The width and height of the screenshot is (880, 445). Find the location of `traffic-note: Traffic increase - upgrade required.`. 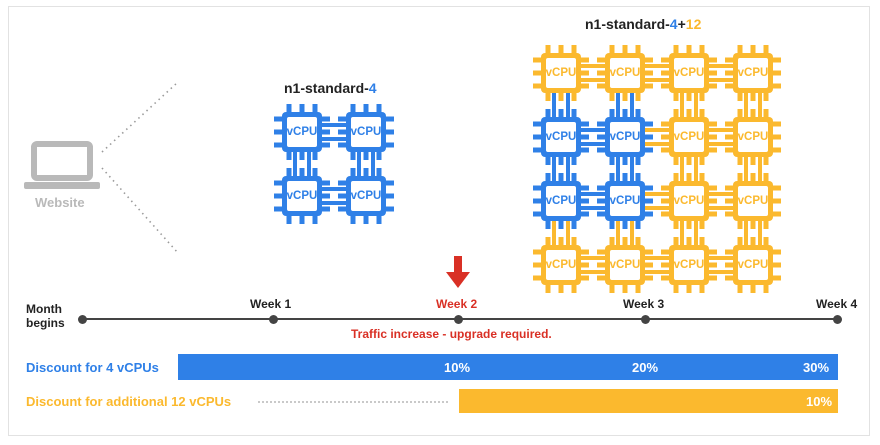

traffic-note: Traffic increase - upgrade required. is located at coordinates (451, 334).